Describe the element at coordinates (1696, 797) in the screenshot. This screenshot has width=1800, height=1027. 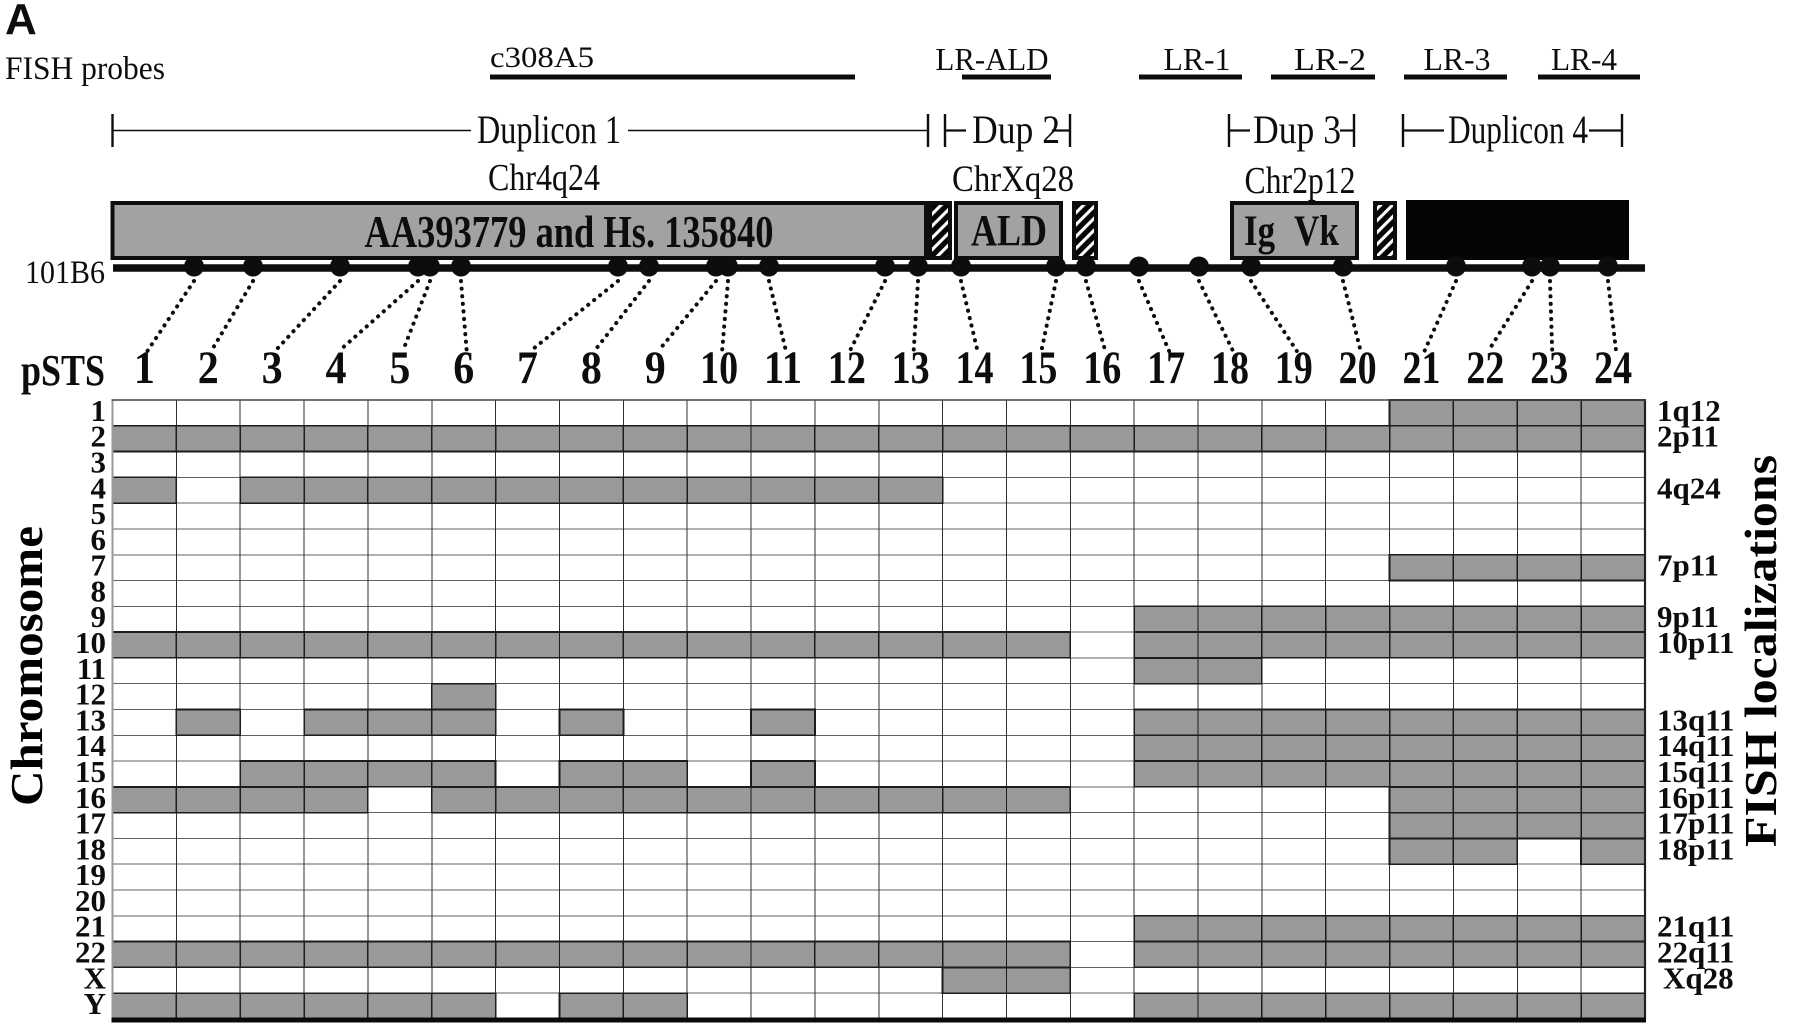
I see `svg-text: 16p11` at that location.